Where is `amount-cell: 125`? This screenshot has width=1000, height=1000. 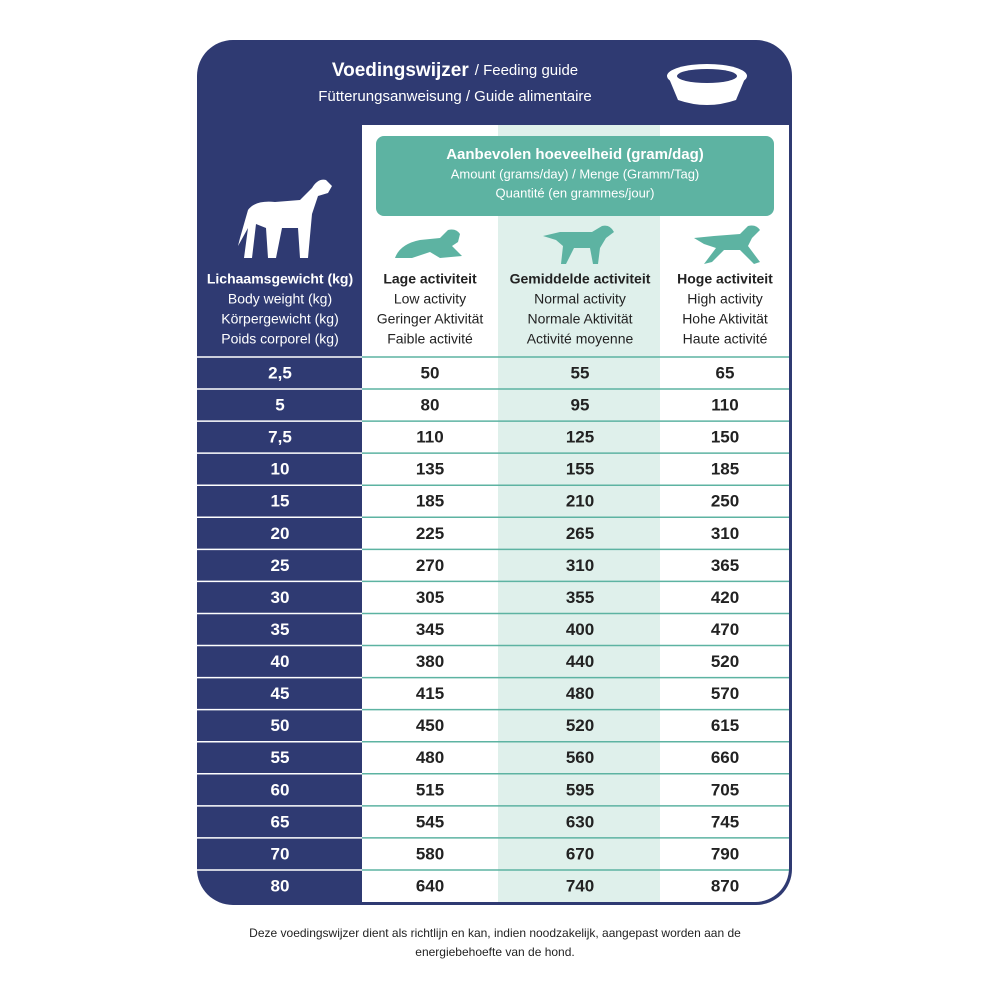 amount-cell: 125 is located at coordinates (580, 437).